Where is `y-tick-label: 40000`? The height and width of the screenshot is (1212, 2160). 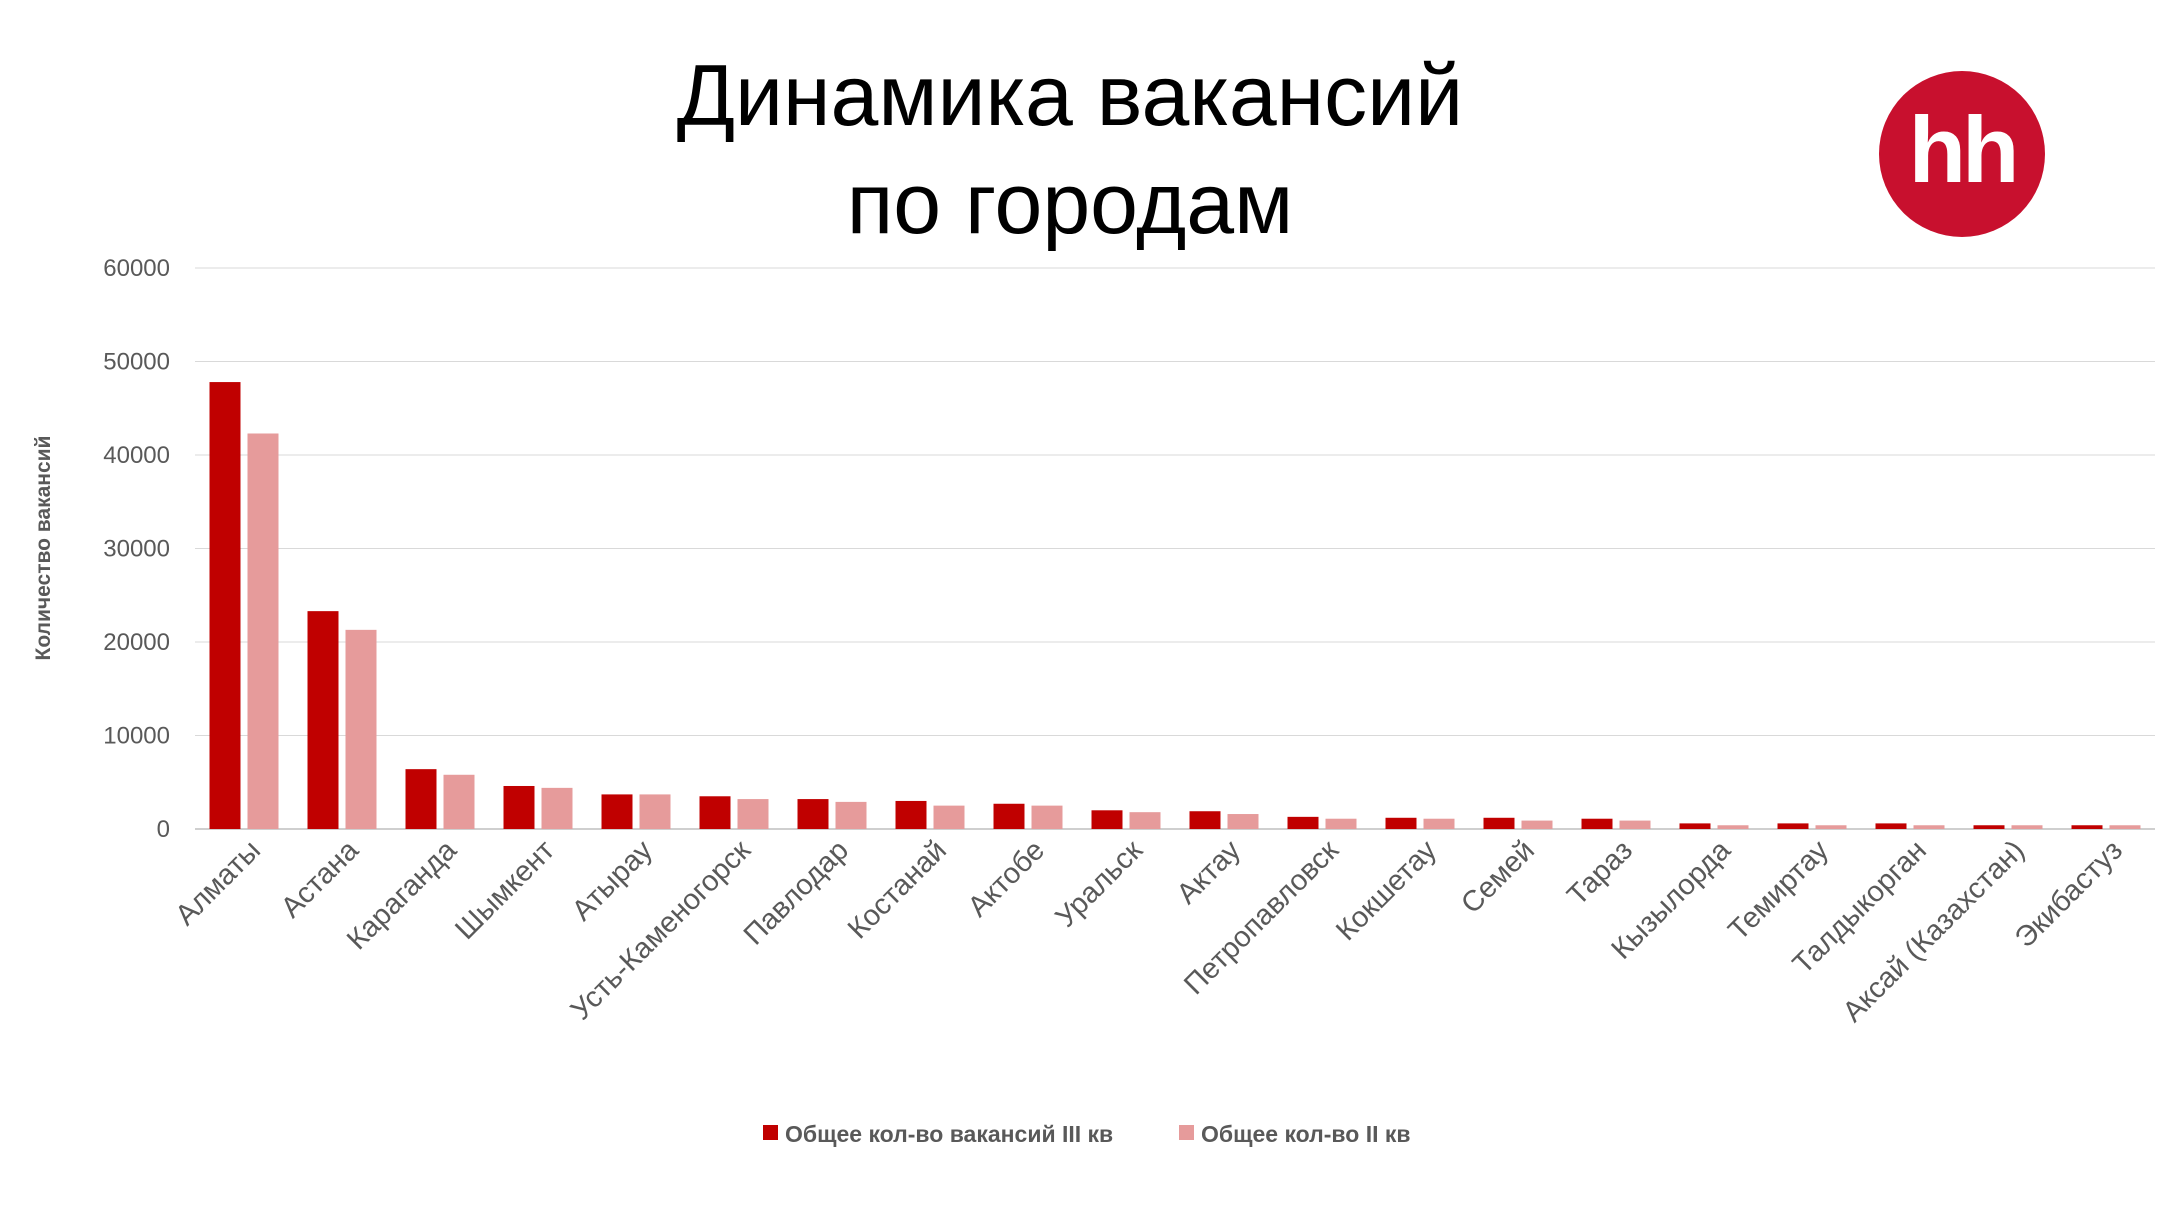 y-tick-label: 40000 is located at coordinates (136, 455).